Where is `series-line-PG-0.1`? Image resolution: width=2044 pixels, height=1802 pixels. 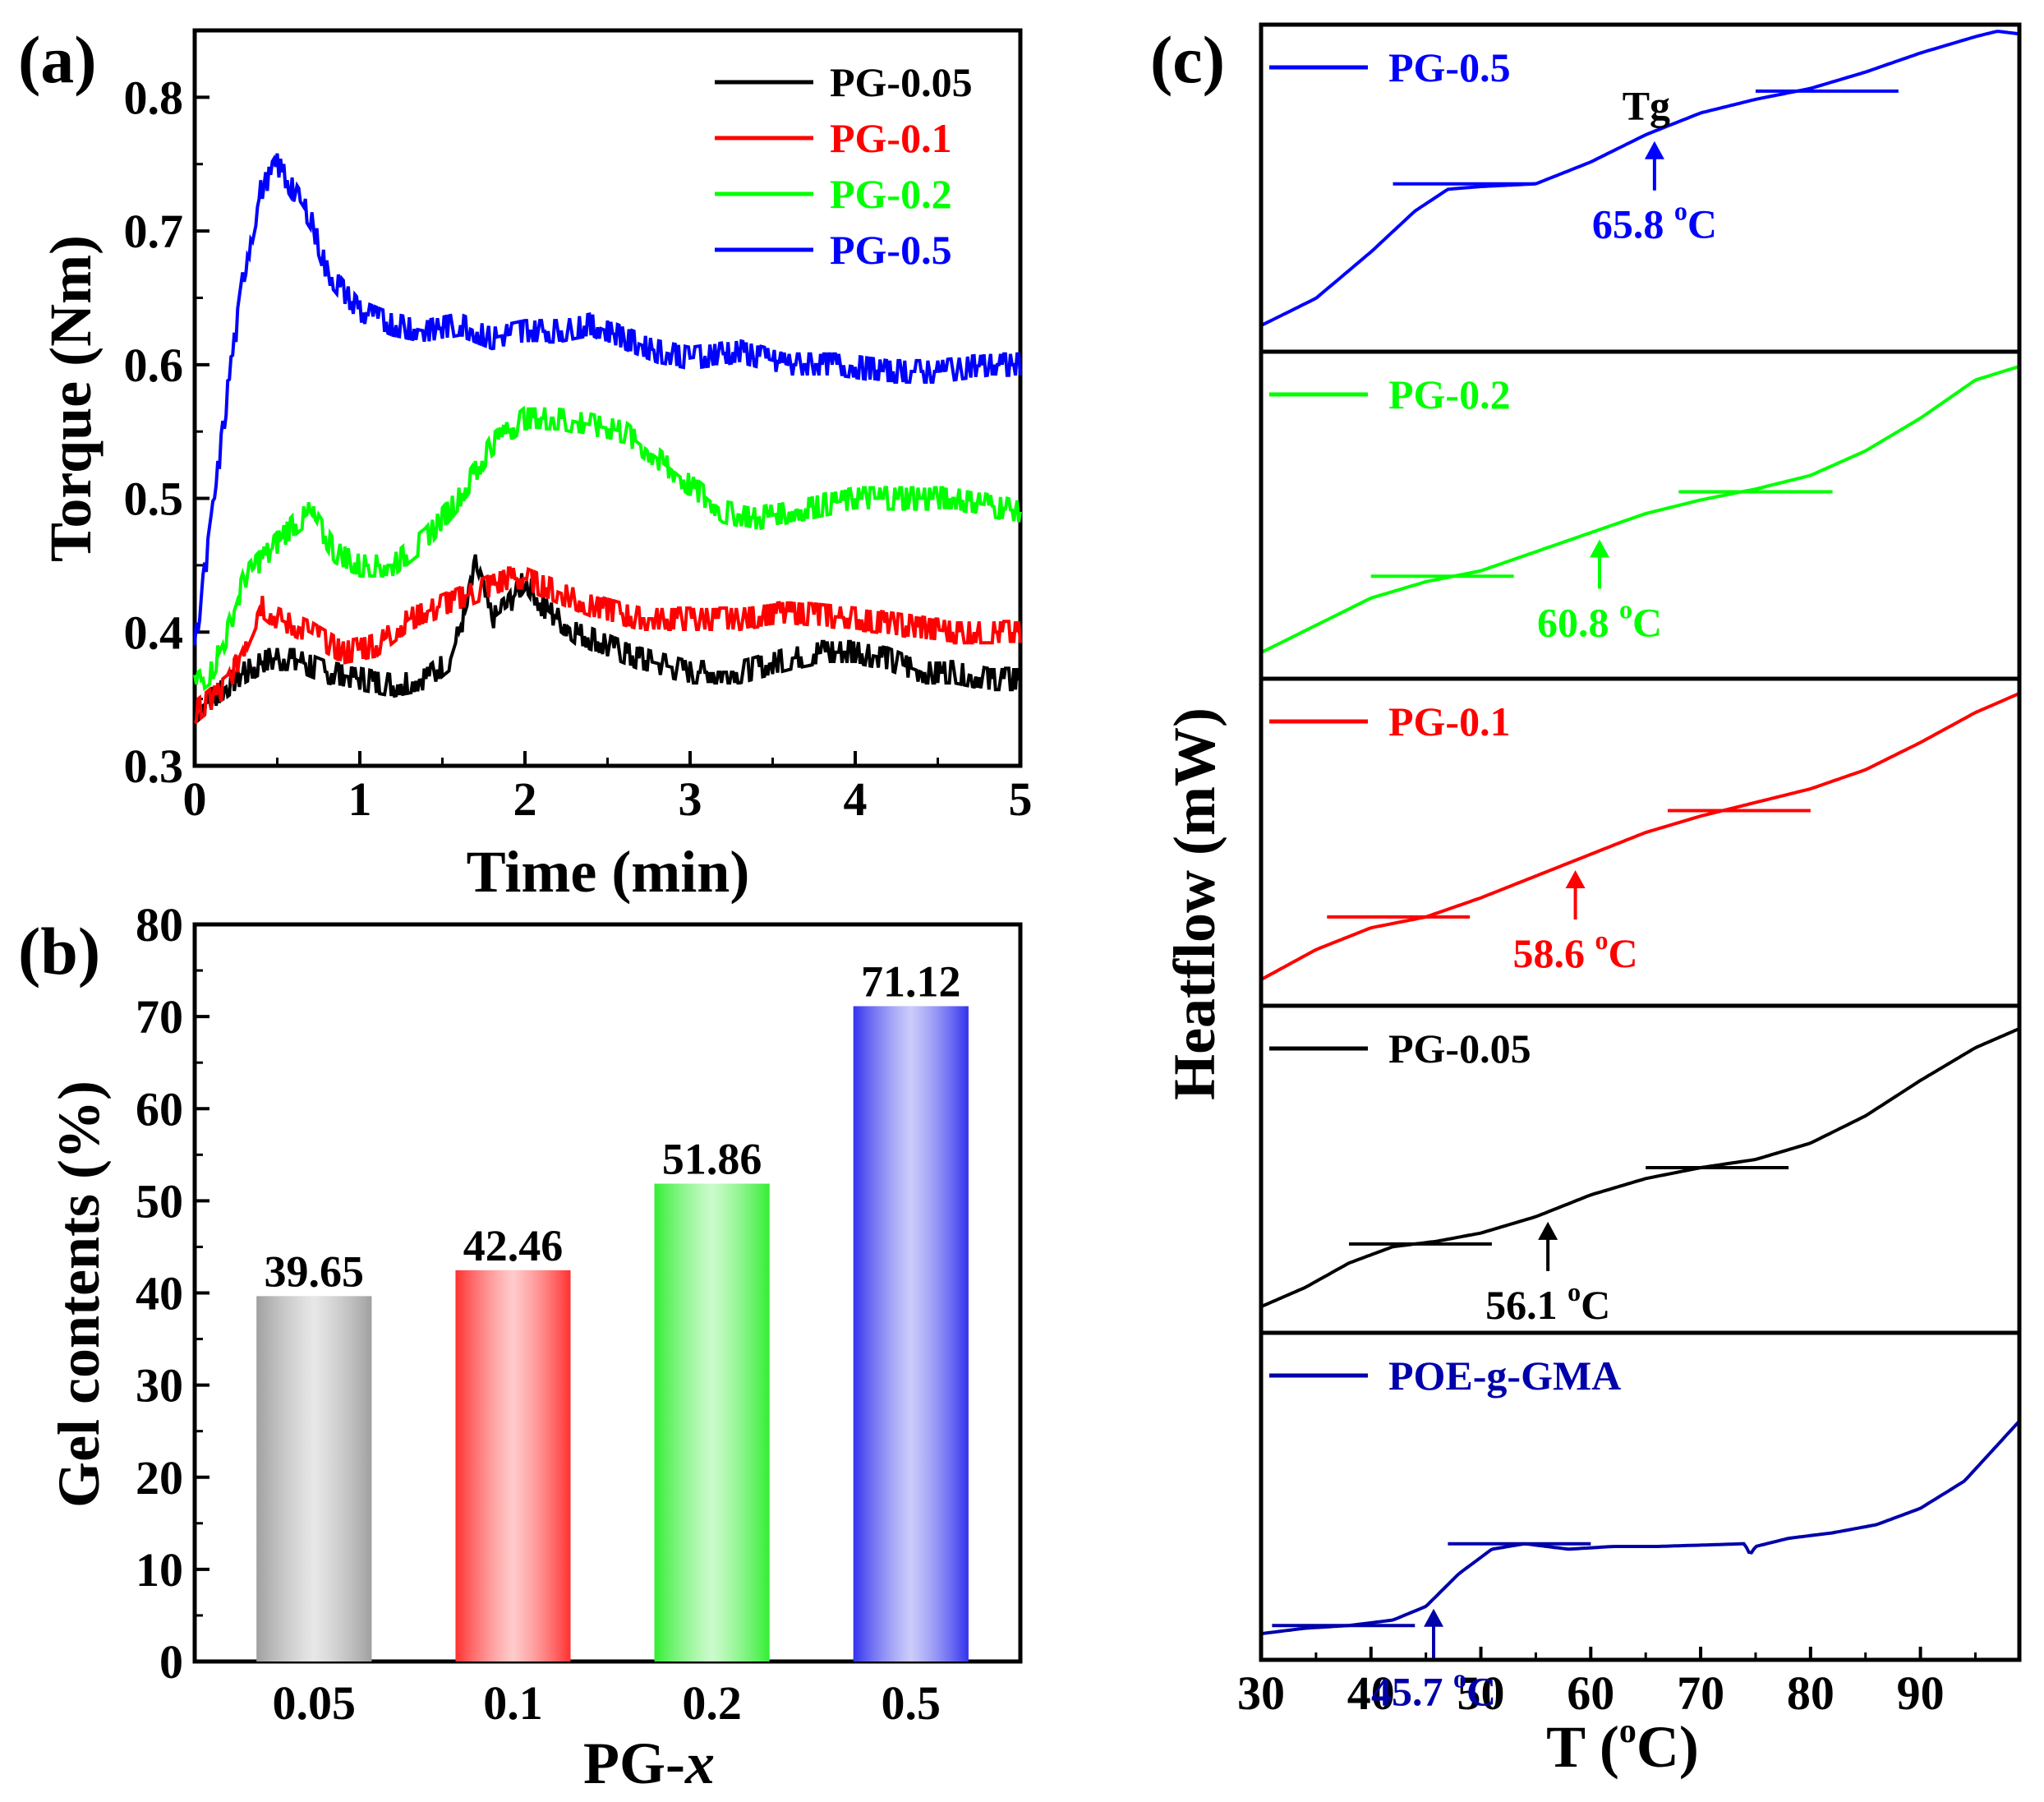
series-line-PG-0.1 is located at coordinates (607, 645).